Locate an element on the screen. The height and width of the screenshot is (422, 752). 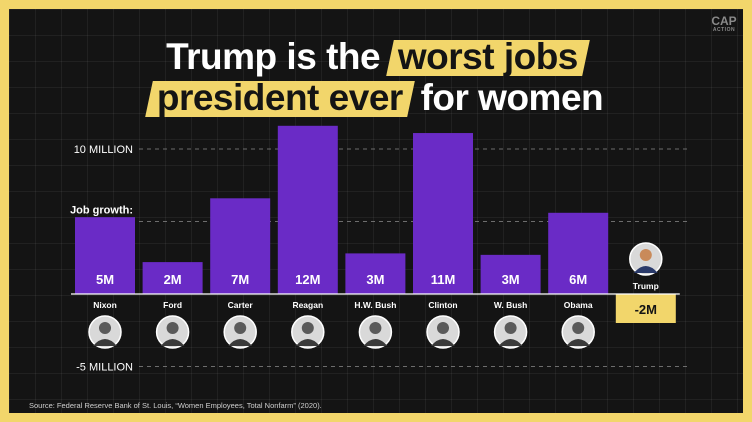
chart-title-line-2: president ever for women is located at coordinates (376, 98).